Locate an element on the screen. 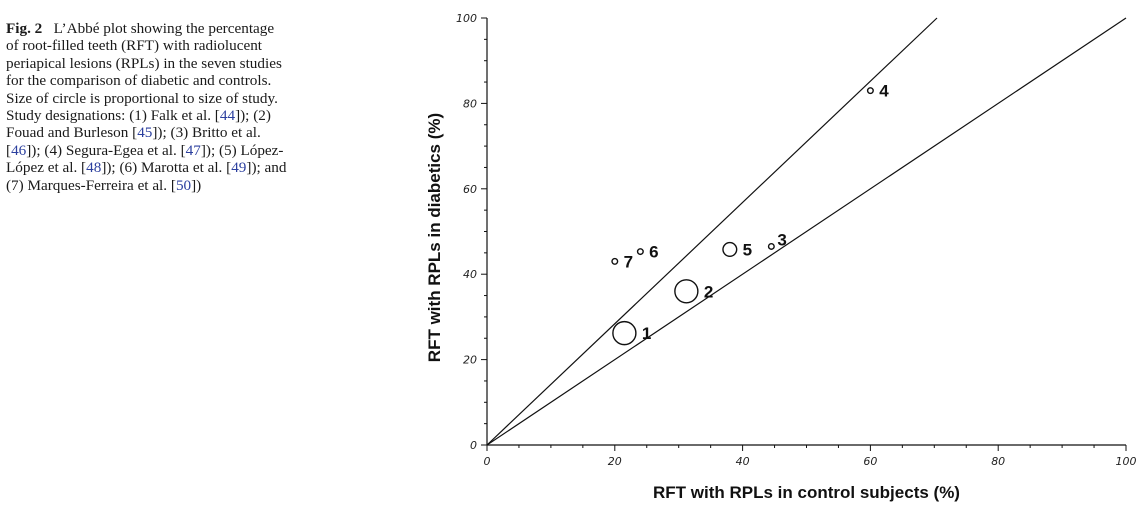 The width and height of the screenshot is (1145, 508). y-tick-label: 100 is located at coordinates (466, 18).